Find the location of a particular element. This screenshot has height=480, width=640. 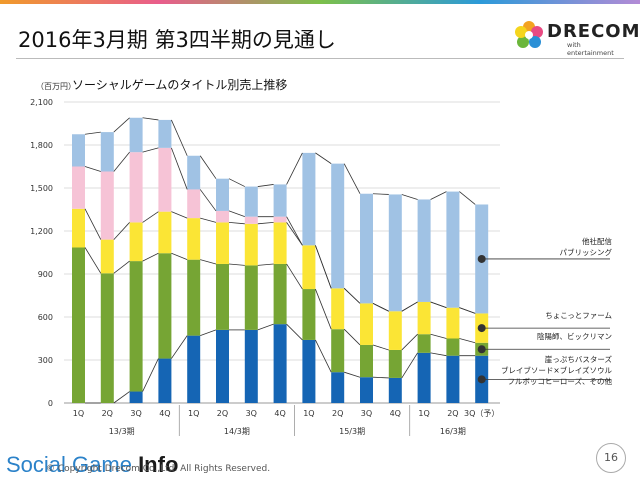

y-tick-label: 1,500 is located at coordinates (41, 188).